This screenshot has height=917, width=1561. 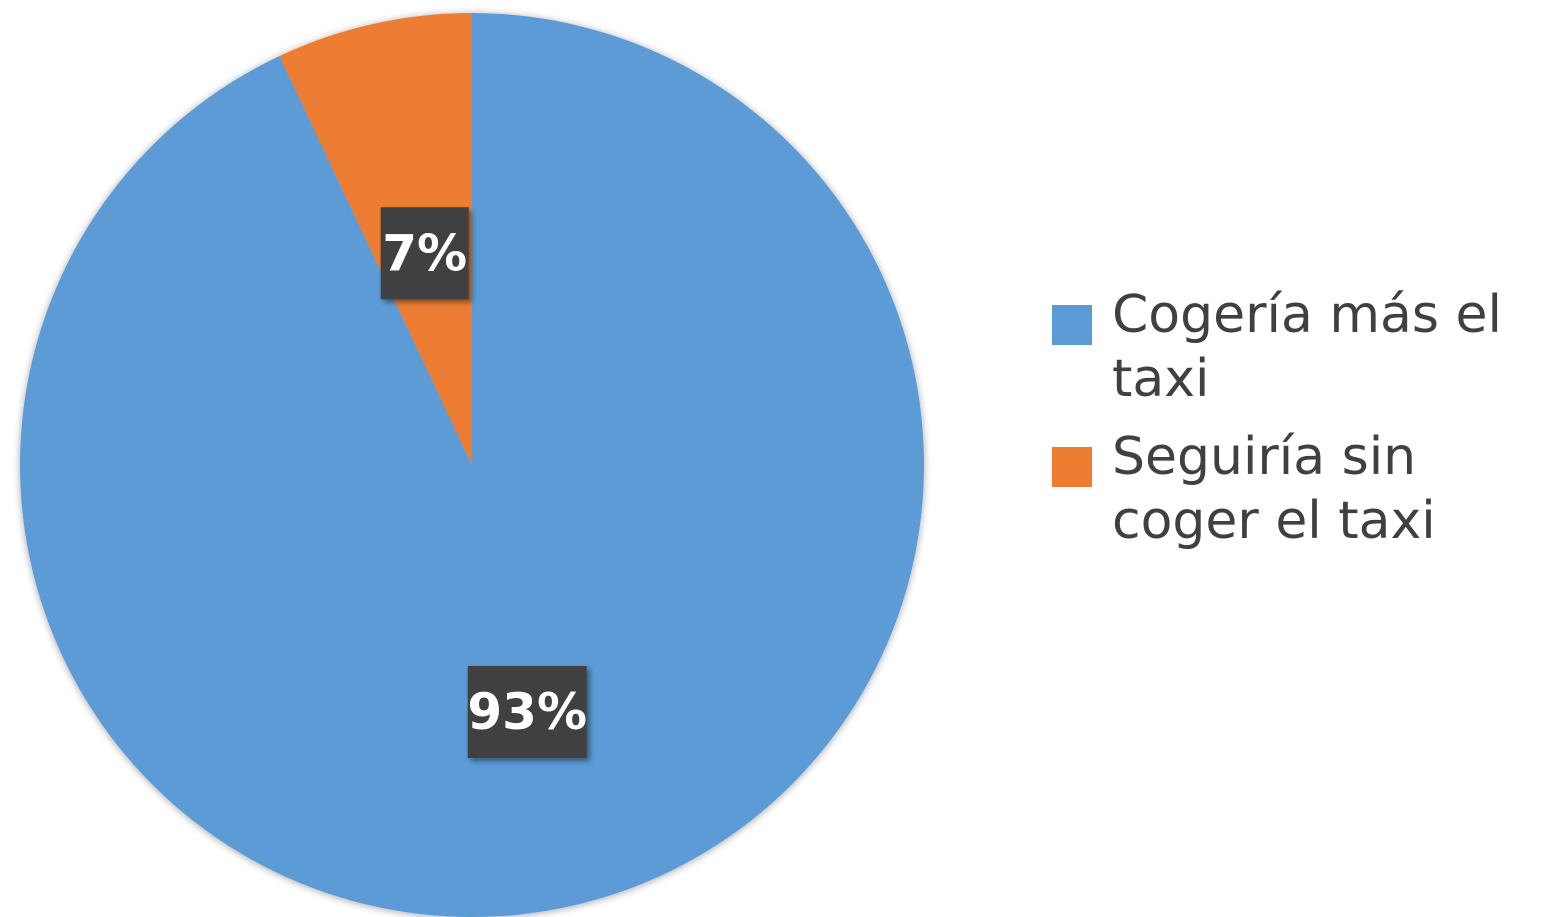 I want to click on legend-swatch-blue, so click(x=1072, y=325).